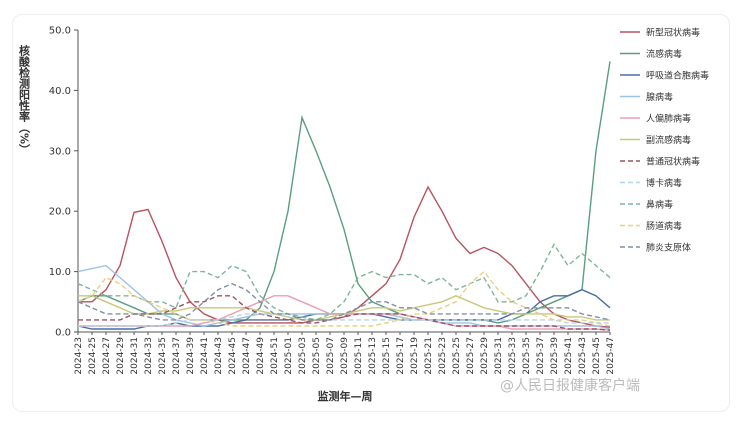 Image resolution: width=741 pixels, height=424 pixels. I want to click on x-tick-label: 2025-31, so click(499, 356).